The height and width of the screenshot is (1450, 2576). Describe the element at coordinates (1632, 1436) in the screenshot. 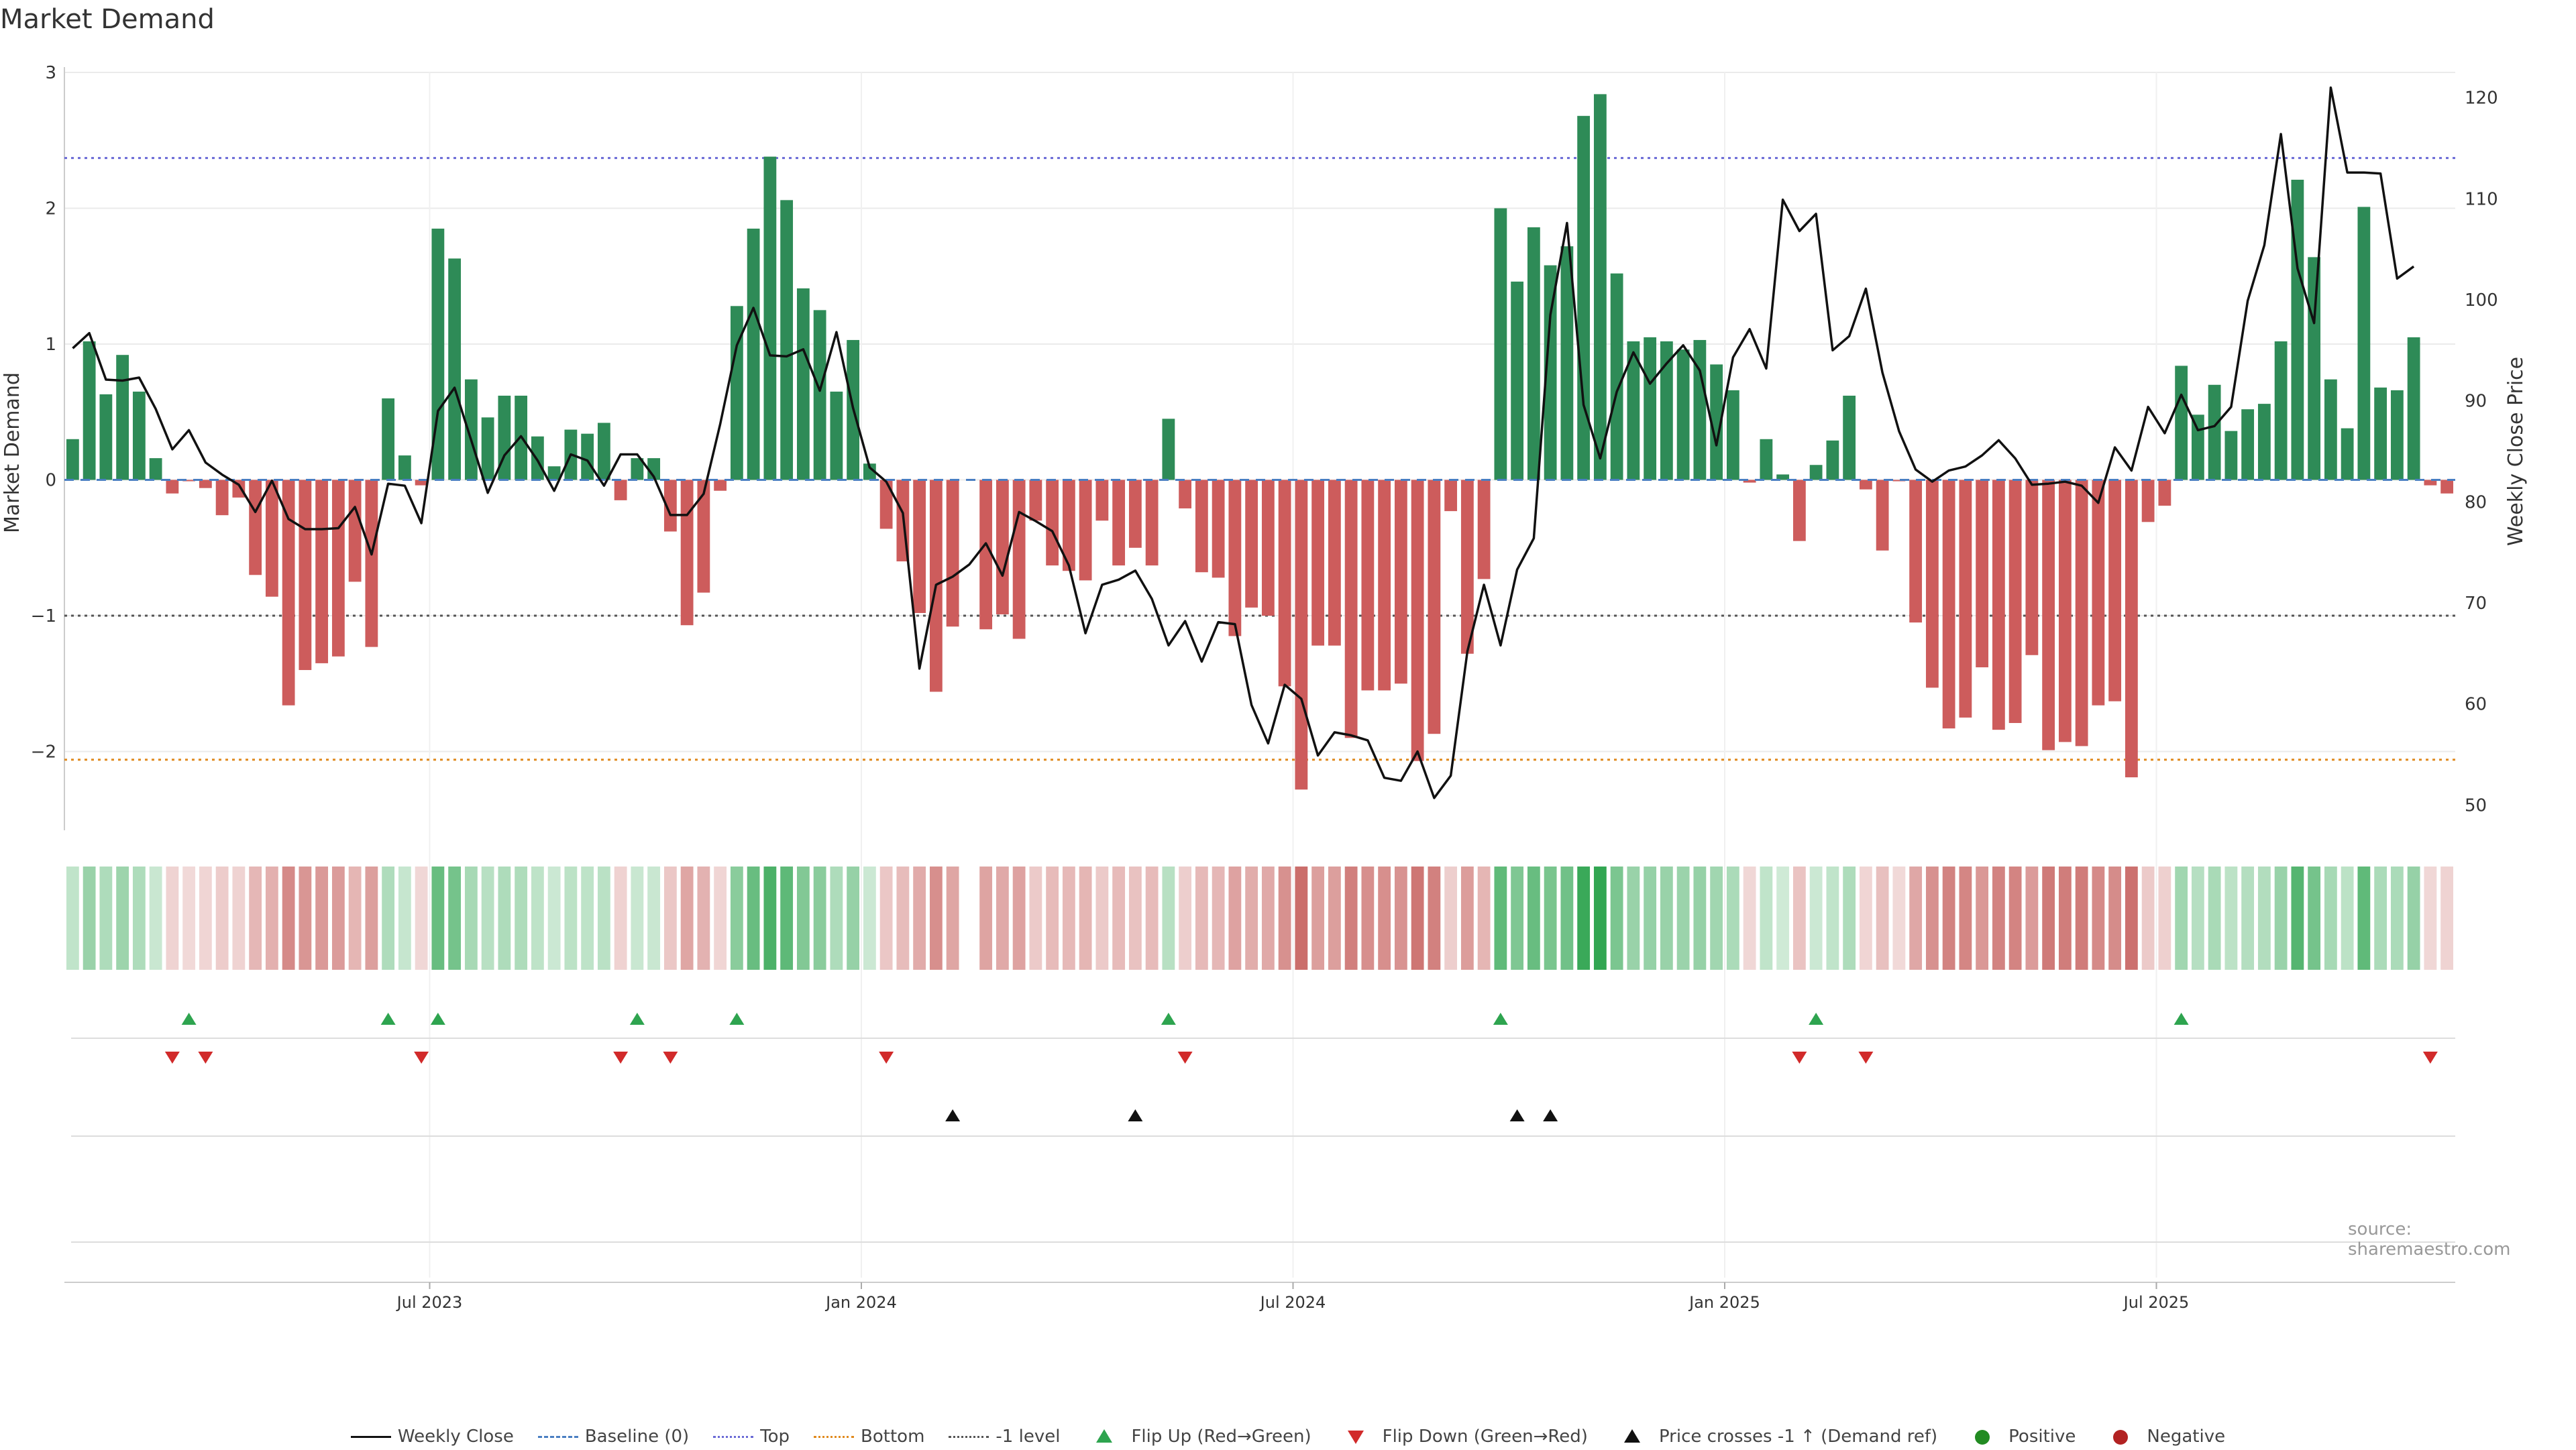

I see `triangle-up-black-icon` at that location.